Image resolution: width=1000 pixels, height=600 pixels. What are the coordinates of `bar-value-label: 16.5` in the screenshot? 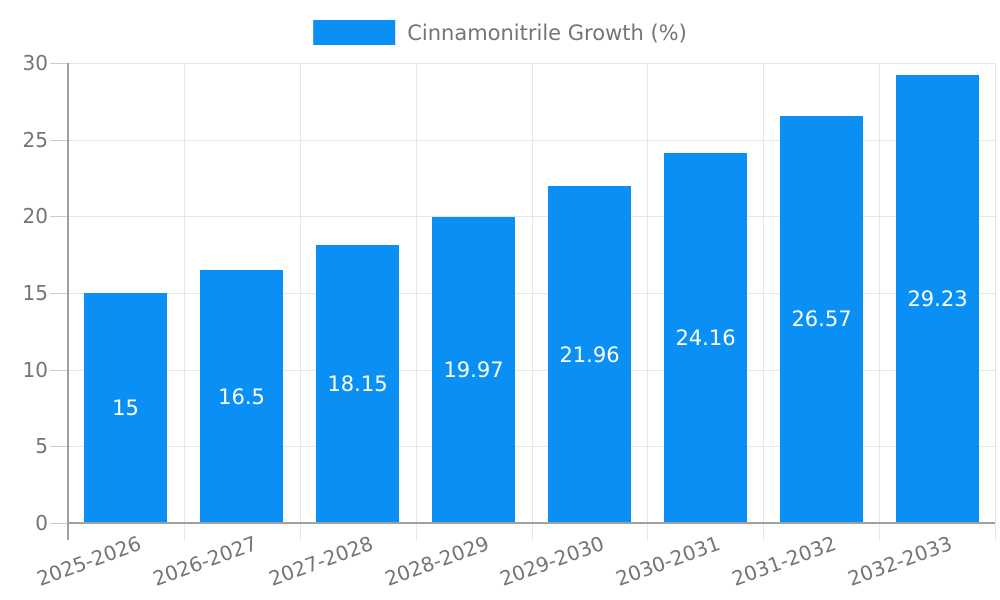 It's located at (241, 397).